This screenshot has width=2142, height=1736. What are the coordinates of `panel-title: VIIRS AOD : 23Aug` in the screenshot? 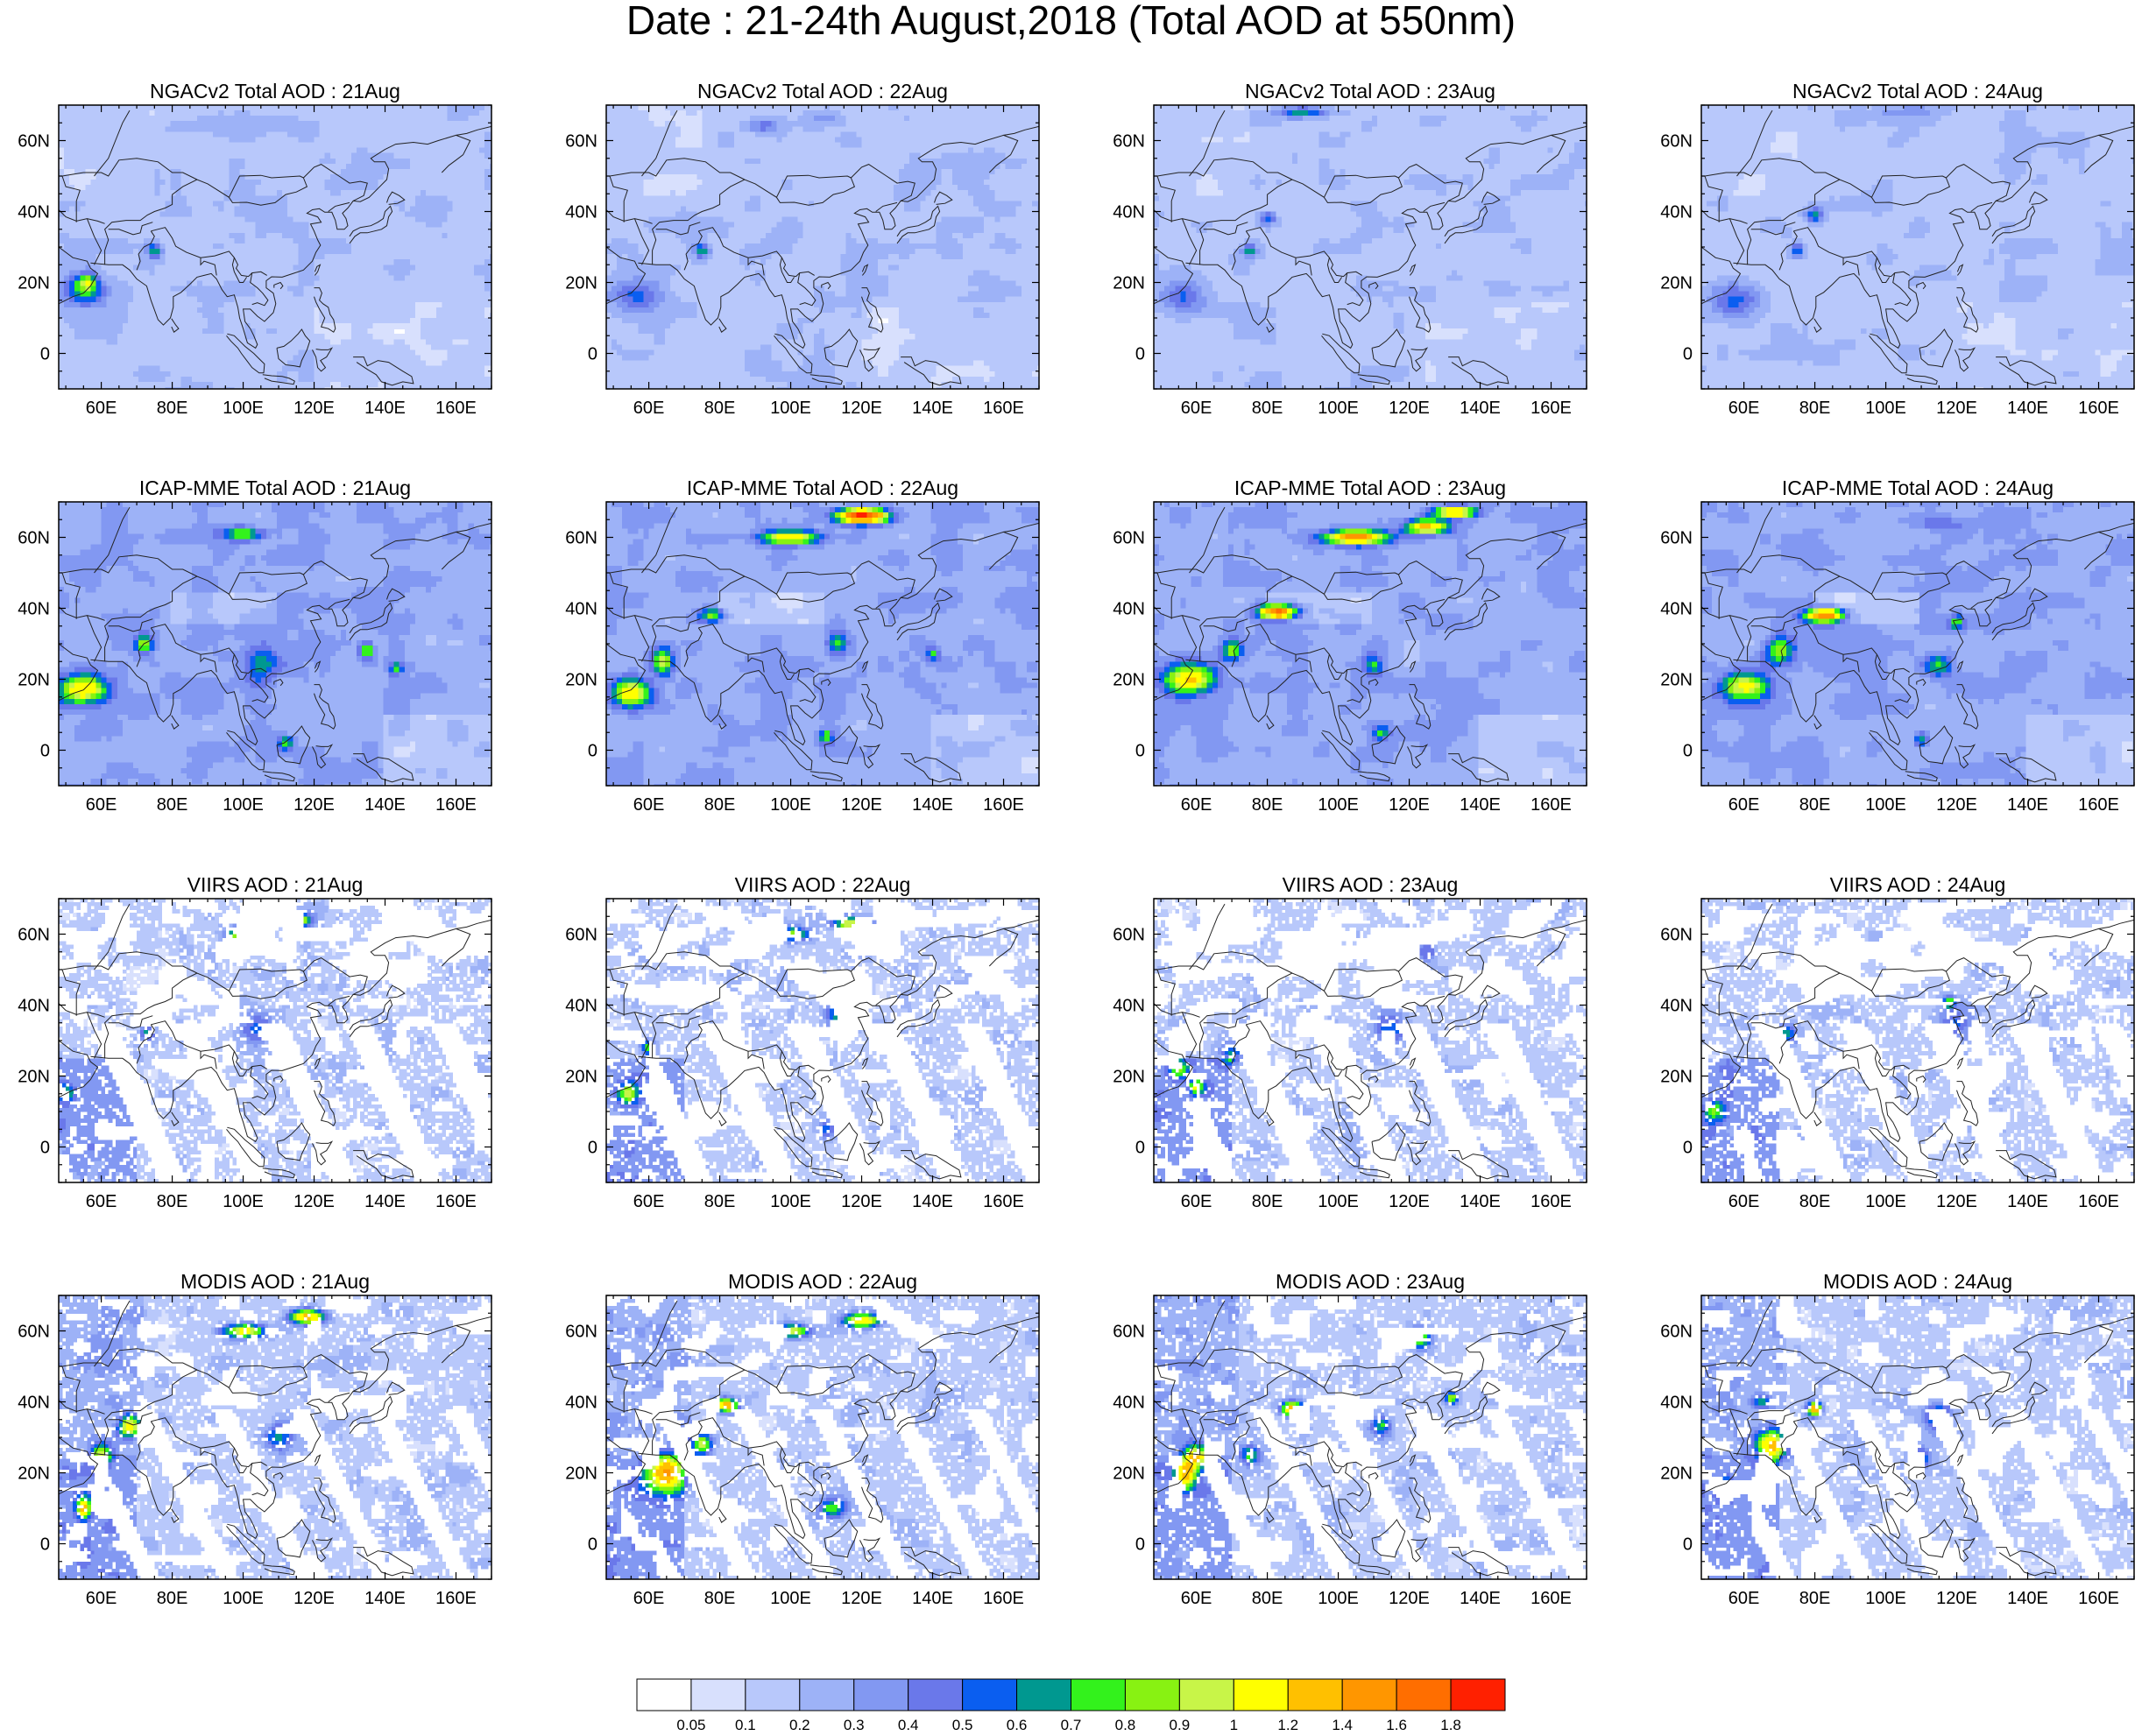 It's located at (1370, 884).